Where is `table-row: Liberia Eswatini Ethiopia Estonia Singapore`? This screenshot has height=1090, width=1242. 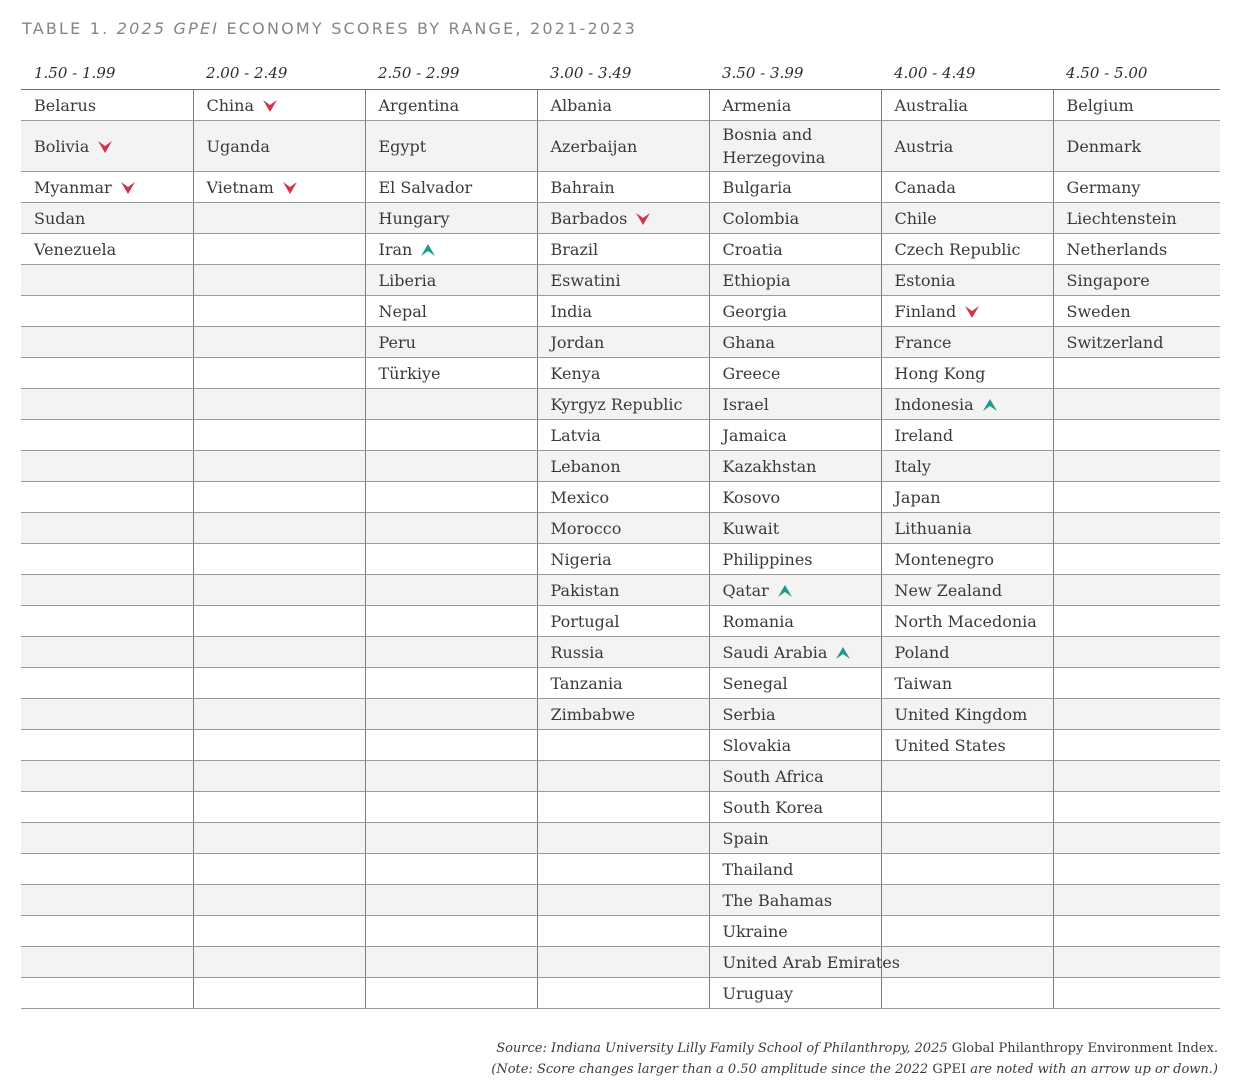 table-row: Liberia Eswatini Ethiopia Estonia Singapore is located at coordinates (620, 280).